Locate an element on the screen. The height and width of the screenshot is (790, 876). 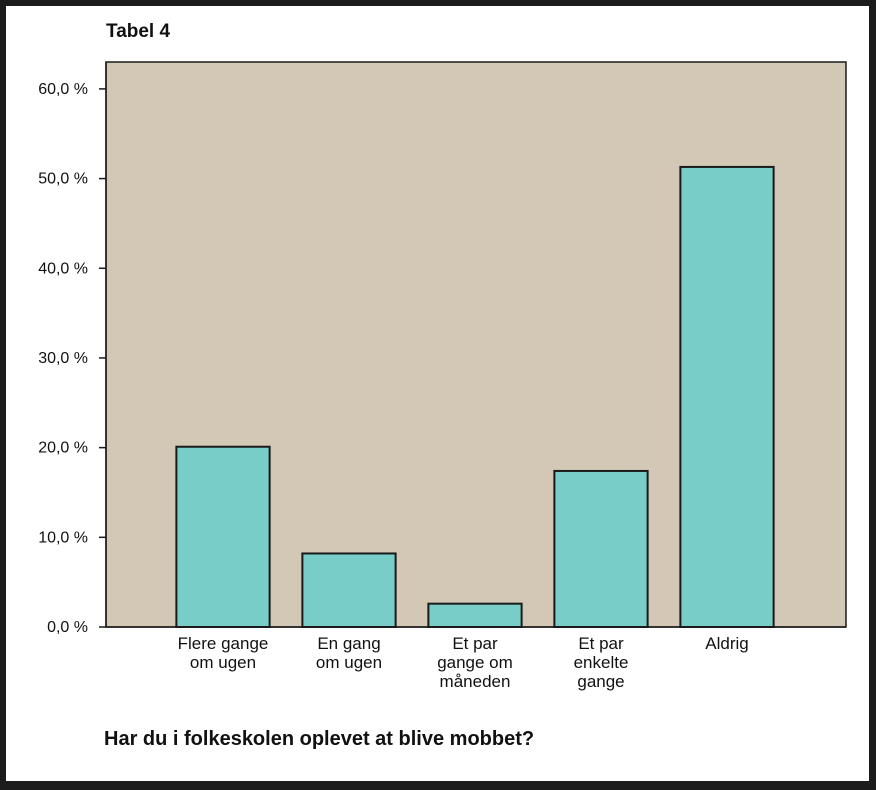
x-category-label-line: Aldrig is located at coordinates (726, 643).